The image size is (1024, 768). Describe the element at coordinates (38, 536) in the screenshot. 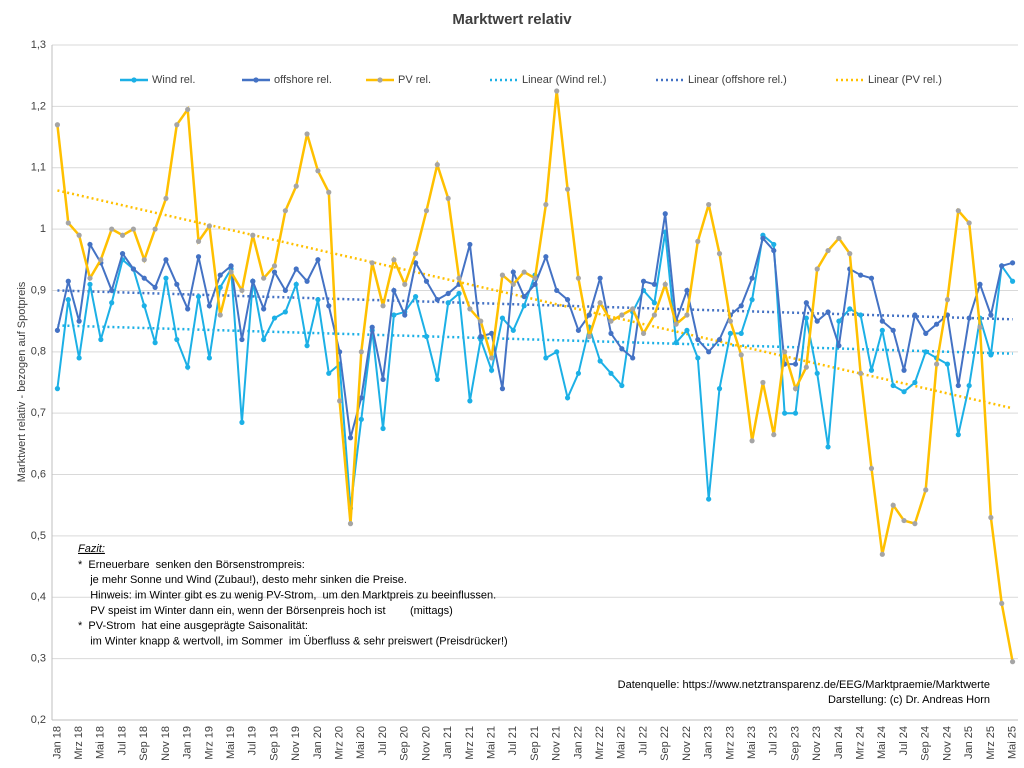

I see `y-tick-label: 0,5` at that location.